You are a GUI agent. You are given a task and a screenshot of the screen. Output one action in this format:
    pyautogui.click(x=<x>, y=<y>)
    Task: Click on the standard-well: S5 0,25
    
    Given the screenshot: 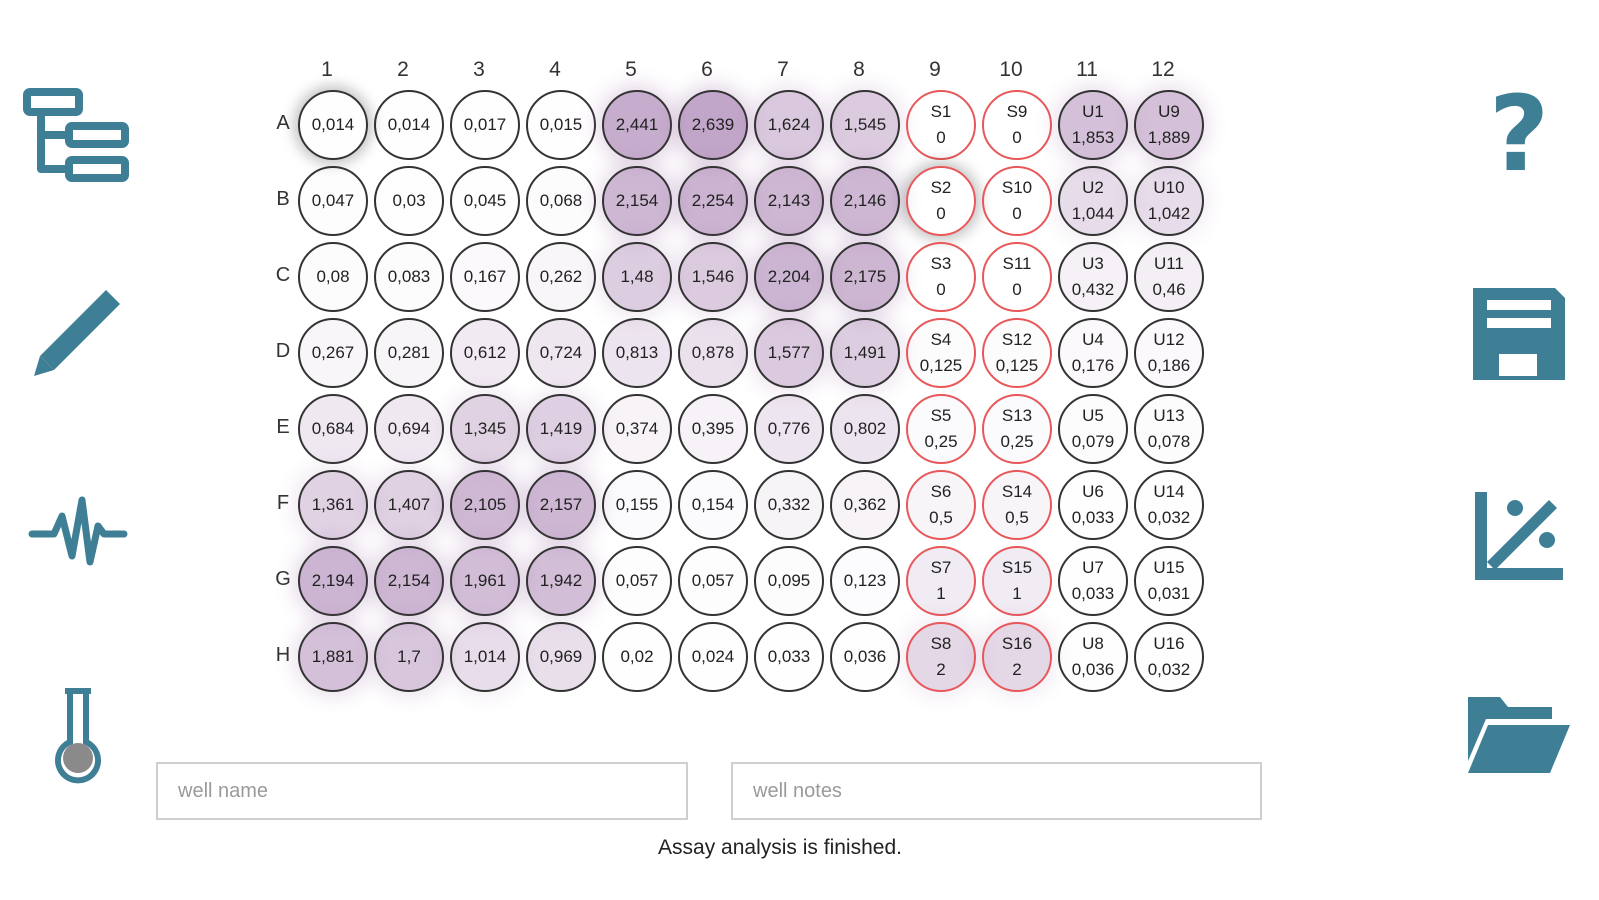 What is the action you would take?
    pyautogui.click(x=941, y=429)
    